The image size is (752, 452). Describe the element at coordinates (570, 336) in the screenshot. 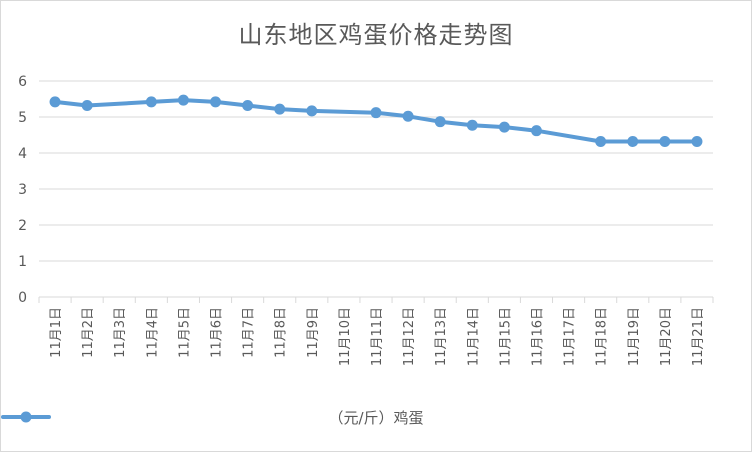

I see `x-tick-label: 11月17日` at that location.